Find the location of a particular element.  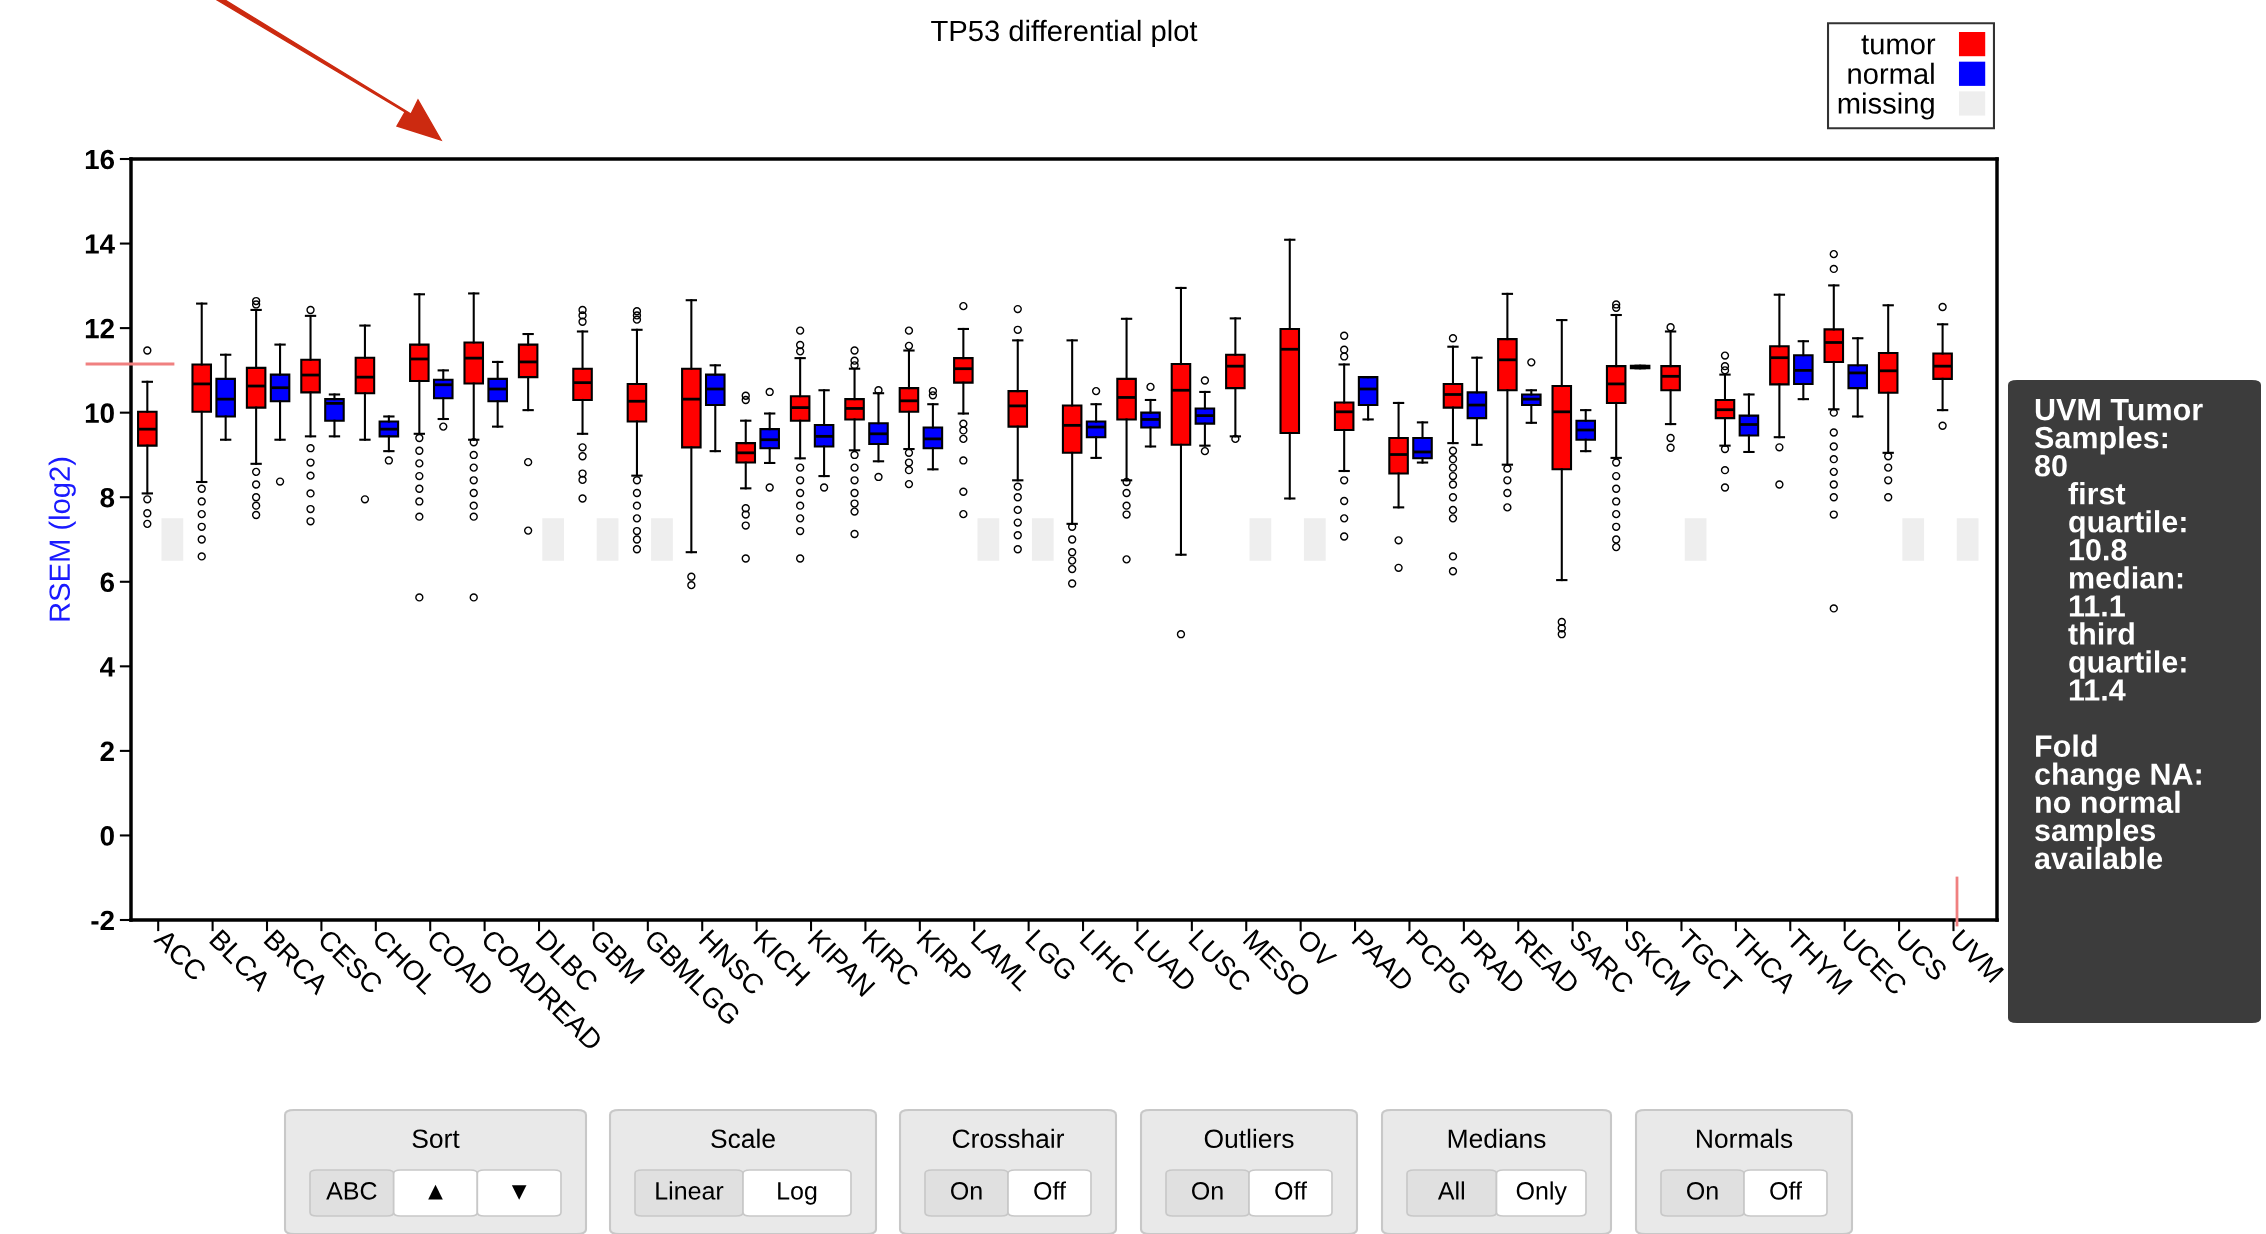

y-tick-label: 14 is located at coordinates (100, 244).